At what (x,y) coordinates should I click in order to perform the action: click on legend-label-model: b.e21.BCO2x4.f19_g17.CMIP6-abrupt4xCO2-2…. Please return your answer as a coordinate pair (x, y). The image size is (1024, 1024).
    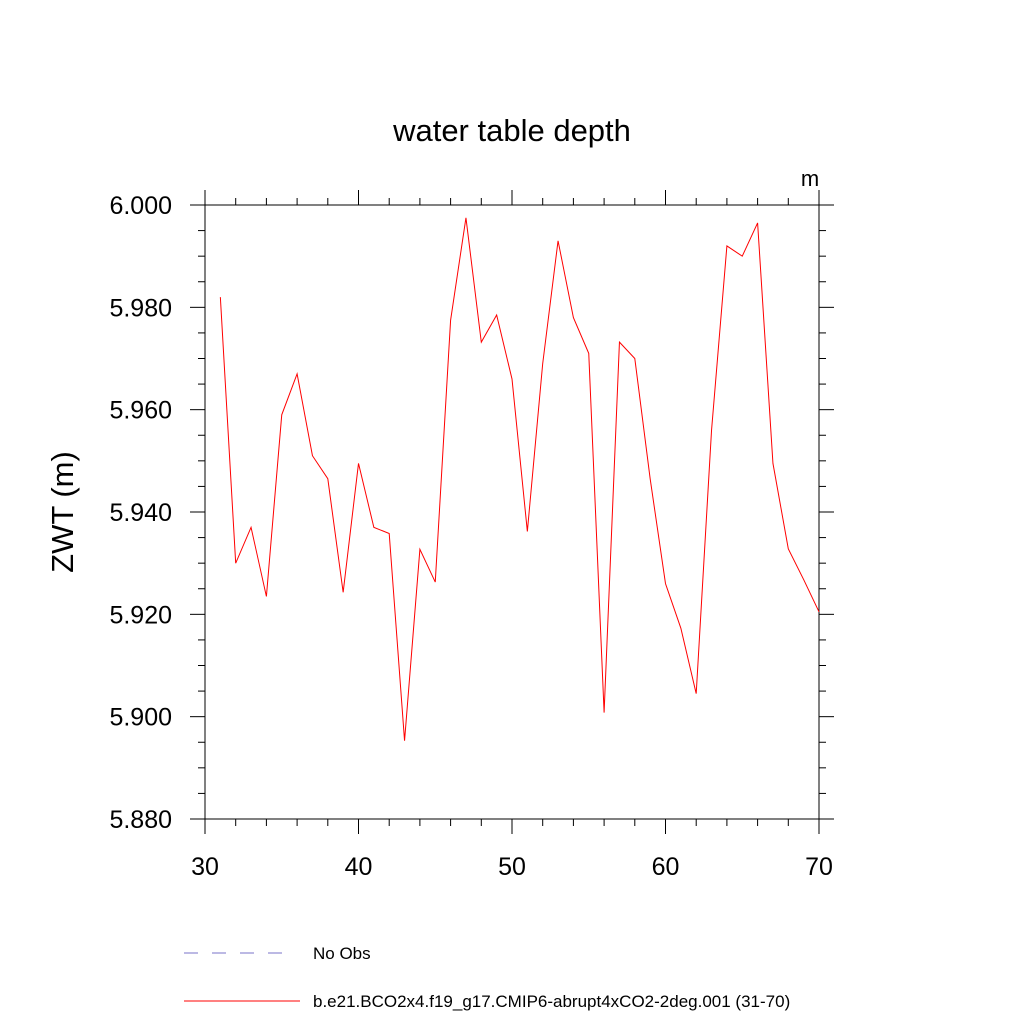
    Looking at the image, I should click on (551, 1001).